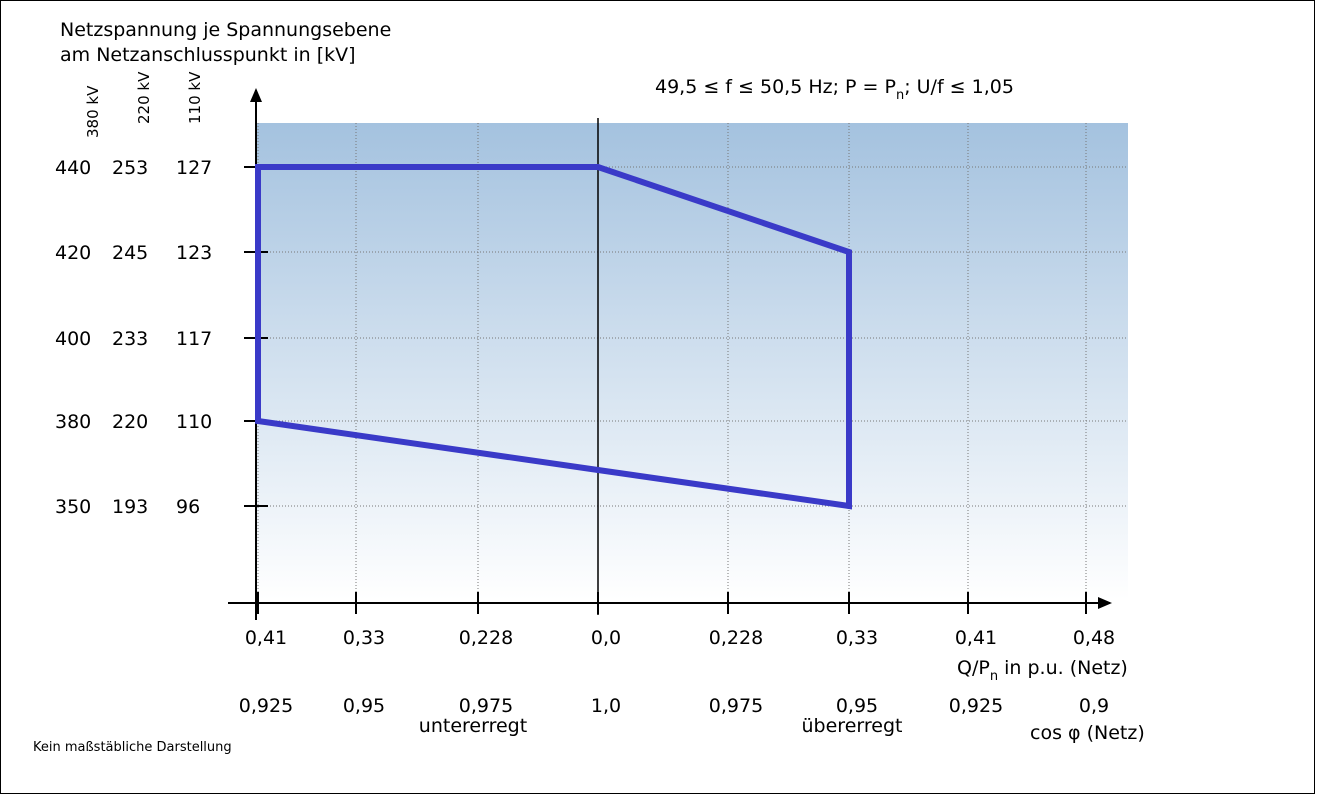 The image size is (1317, 796). Describe the element at coordinates (852, 726) in the screenshot. I see `region-label-uebererregt: übererregt` at that location.